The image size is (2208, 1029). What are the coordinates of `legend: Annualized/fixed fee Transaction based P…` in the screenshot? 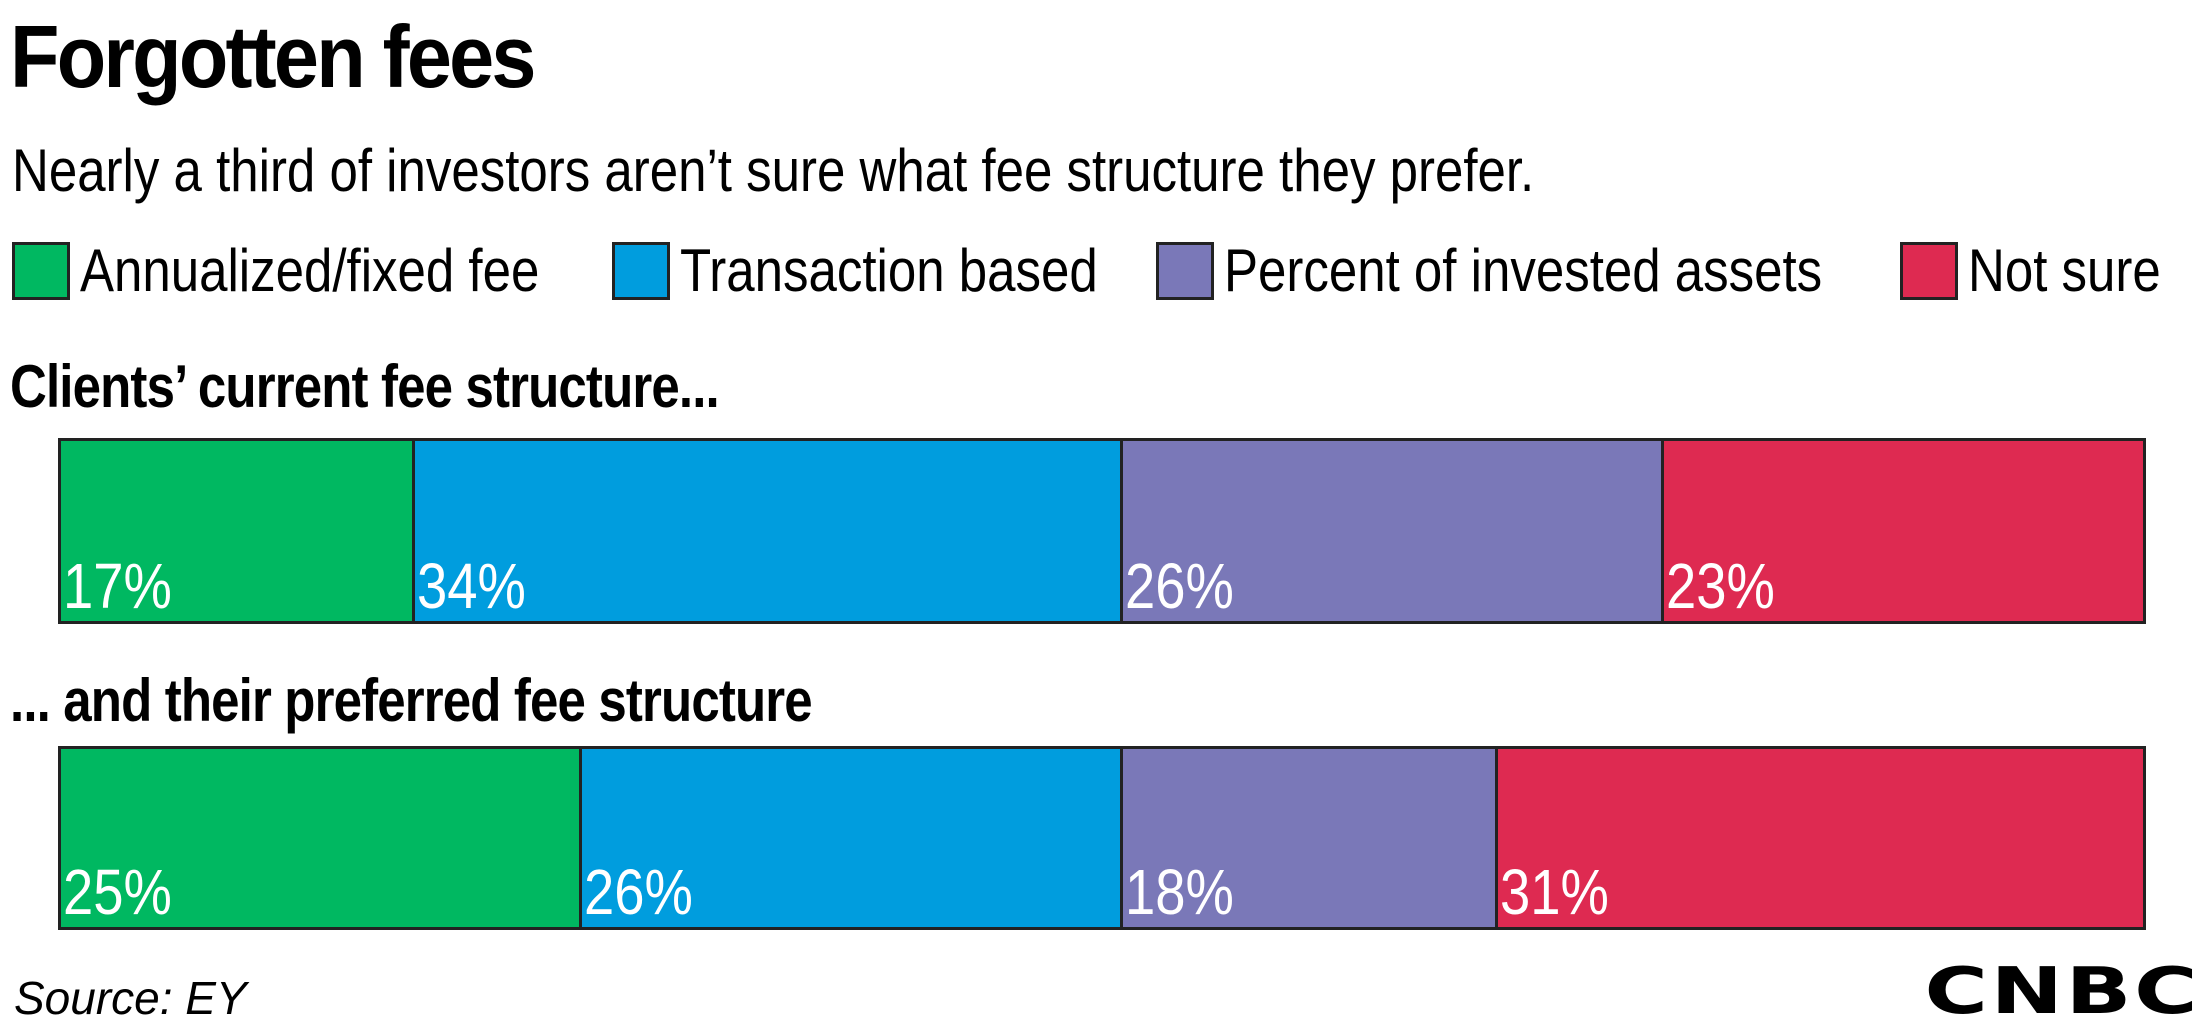 It's located at (1110, 271).